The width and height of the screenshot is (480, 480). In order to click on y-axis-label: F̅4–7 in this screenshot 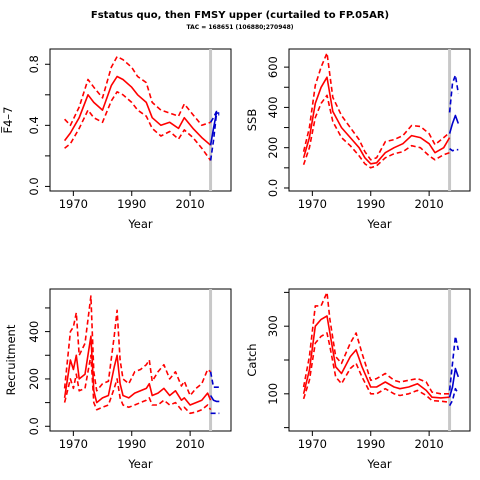, I will do `click(7, 120)`.